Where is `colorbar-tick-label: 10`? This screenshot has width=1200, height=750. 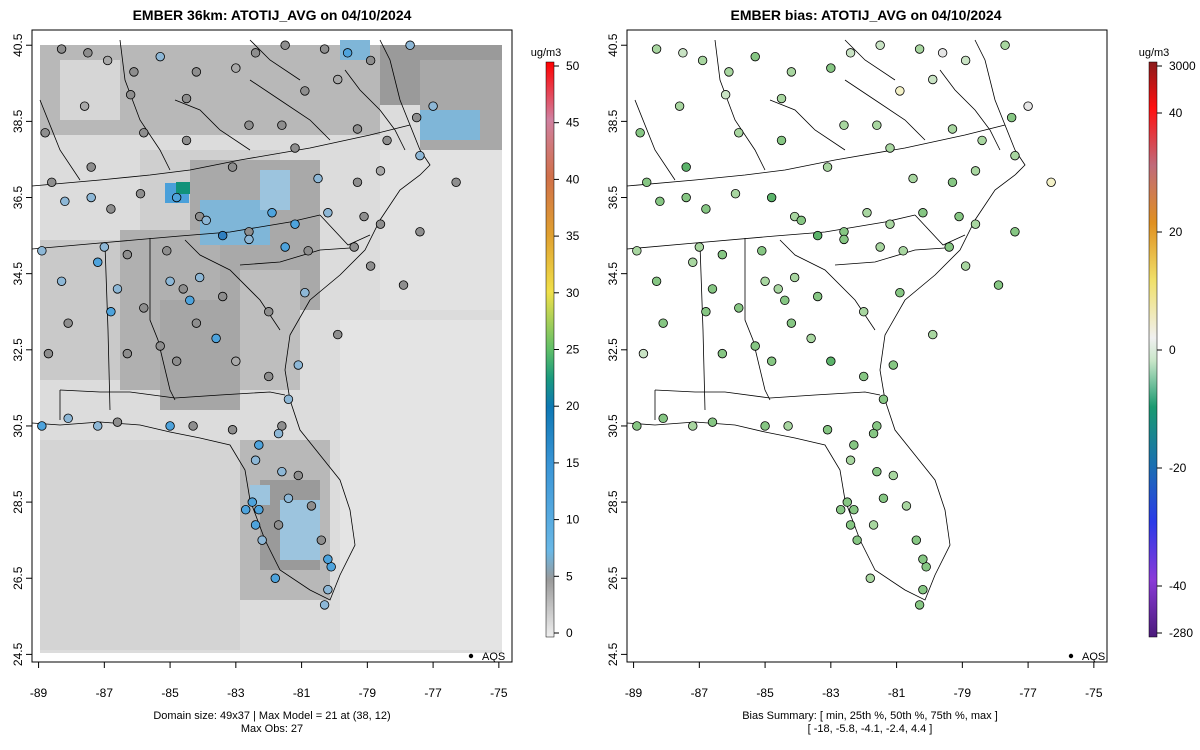
colorbar-tick-label: 10 is located at coordinates (573, 520).